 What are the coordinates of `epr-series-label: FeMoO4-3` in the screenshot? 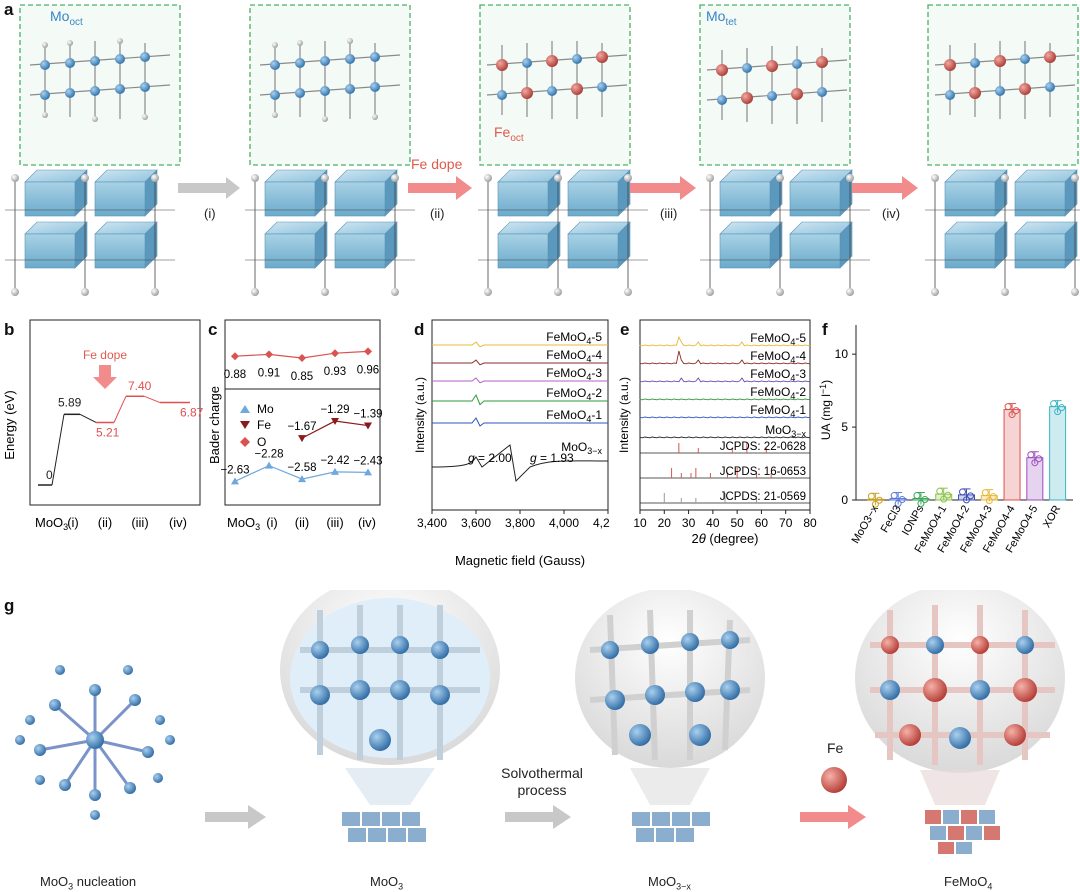 It's located at (574, 374).